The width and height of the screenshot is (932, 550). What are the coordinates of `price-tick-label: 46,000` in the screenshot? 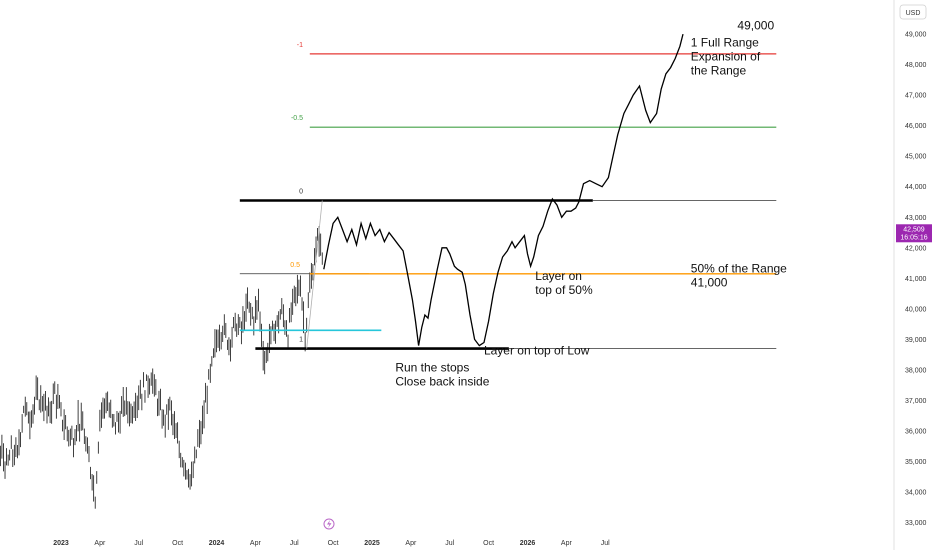 It's located at (916, 126).